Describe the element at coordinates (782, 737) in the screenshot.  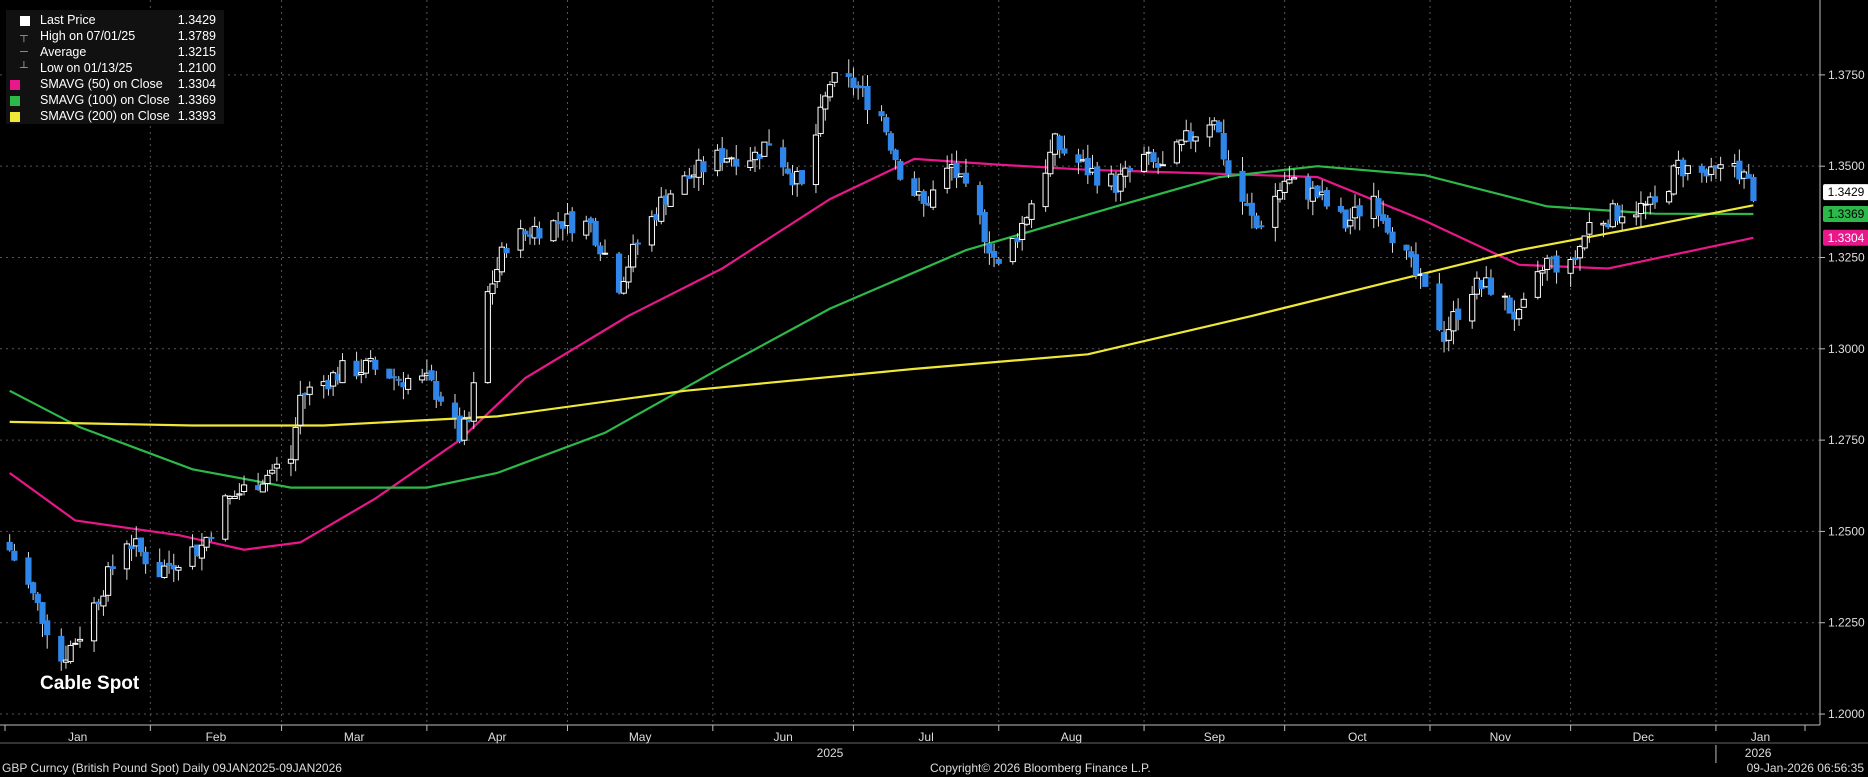
I see `x-tick-label: Jun` at that location.